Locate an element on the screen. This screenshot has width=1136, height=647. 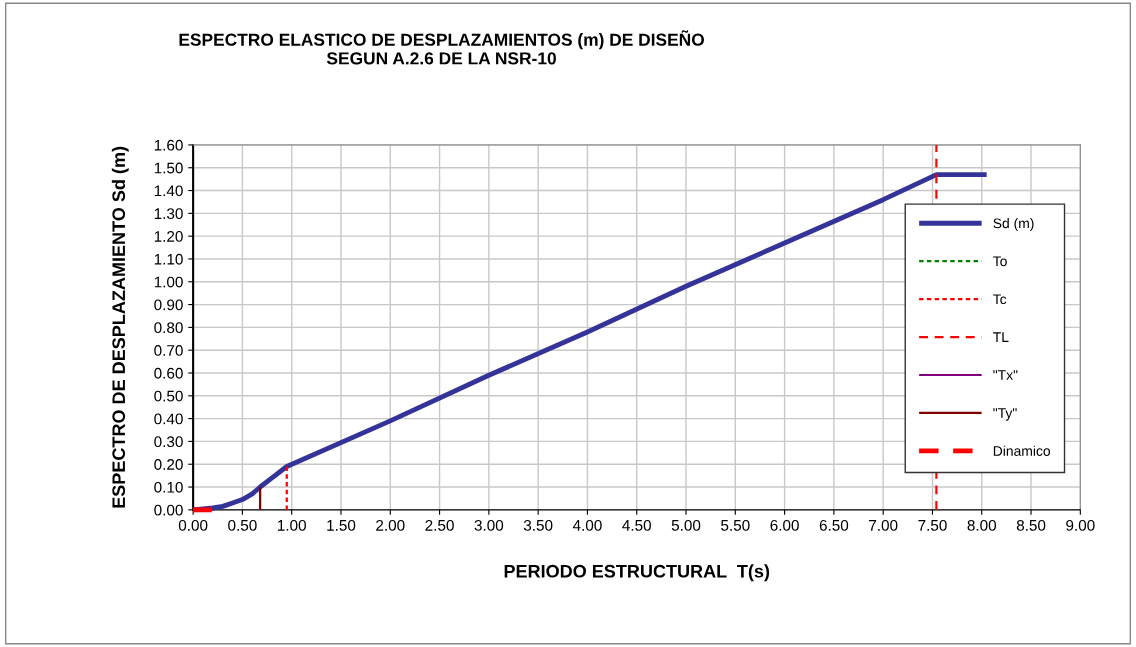
legend-label: TL is located at coordinates (1001, 337).